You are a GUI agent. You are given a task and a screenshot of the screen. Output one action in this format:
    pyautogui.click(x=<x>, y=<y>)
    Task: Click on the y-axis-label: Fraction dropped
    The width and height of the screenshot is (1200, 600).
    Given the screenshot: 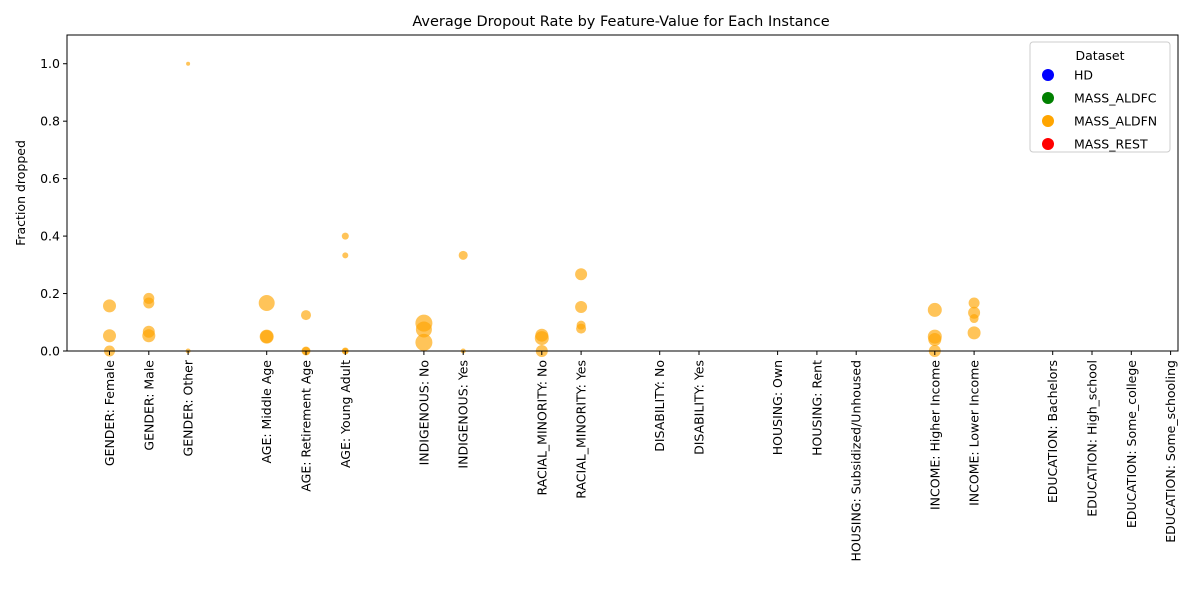 What is the action you would take?
    pyautogui.click(x=20, y=193)
    